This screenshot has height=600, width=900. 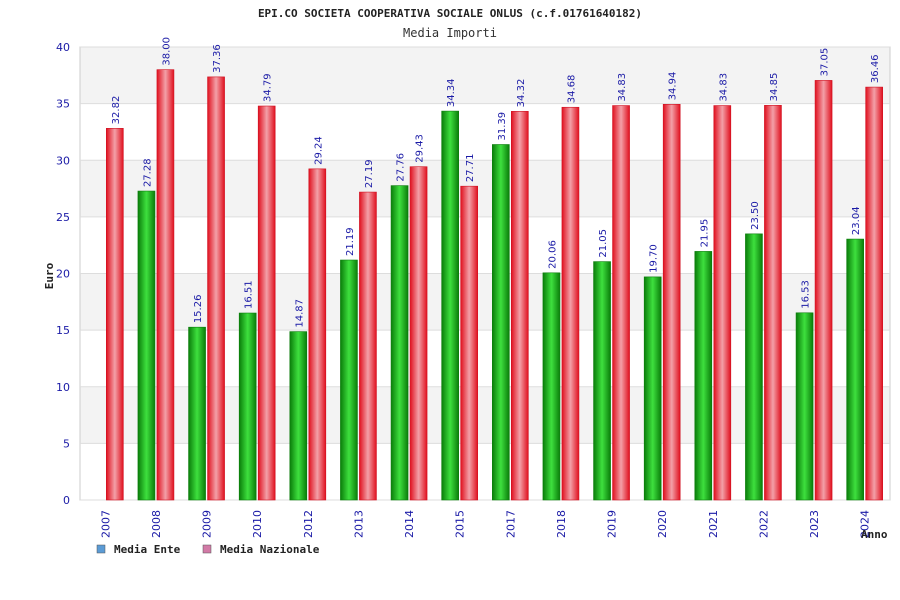 What do you see at coordinates (63, 330) in the screenshot?
I see `y-tick-label: 15` at bounding box center [63, 330].